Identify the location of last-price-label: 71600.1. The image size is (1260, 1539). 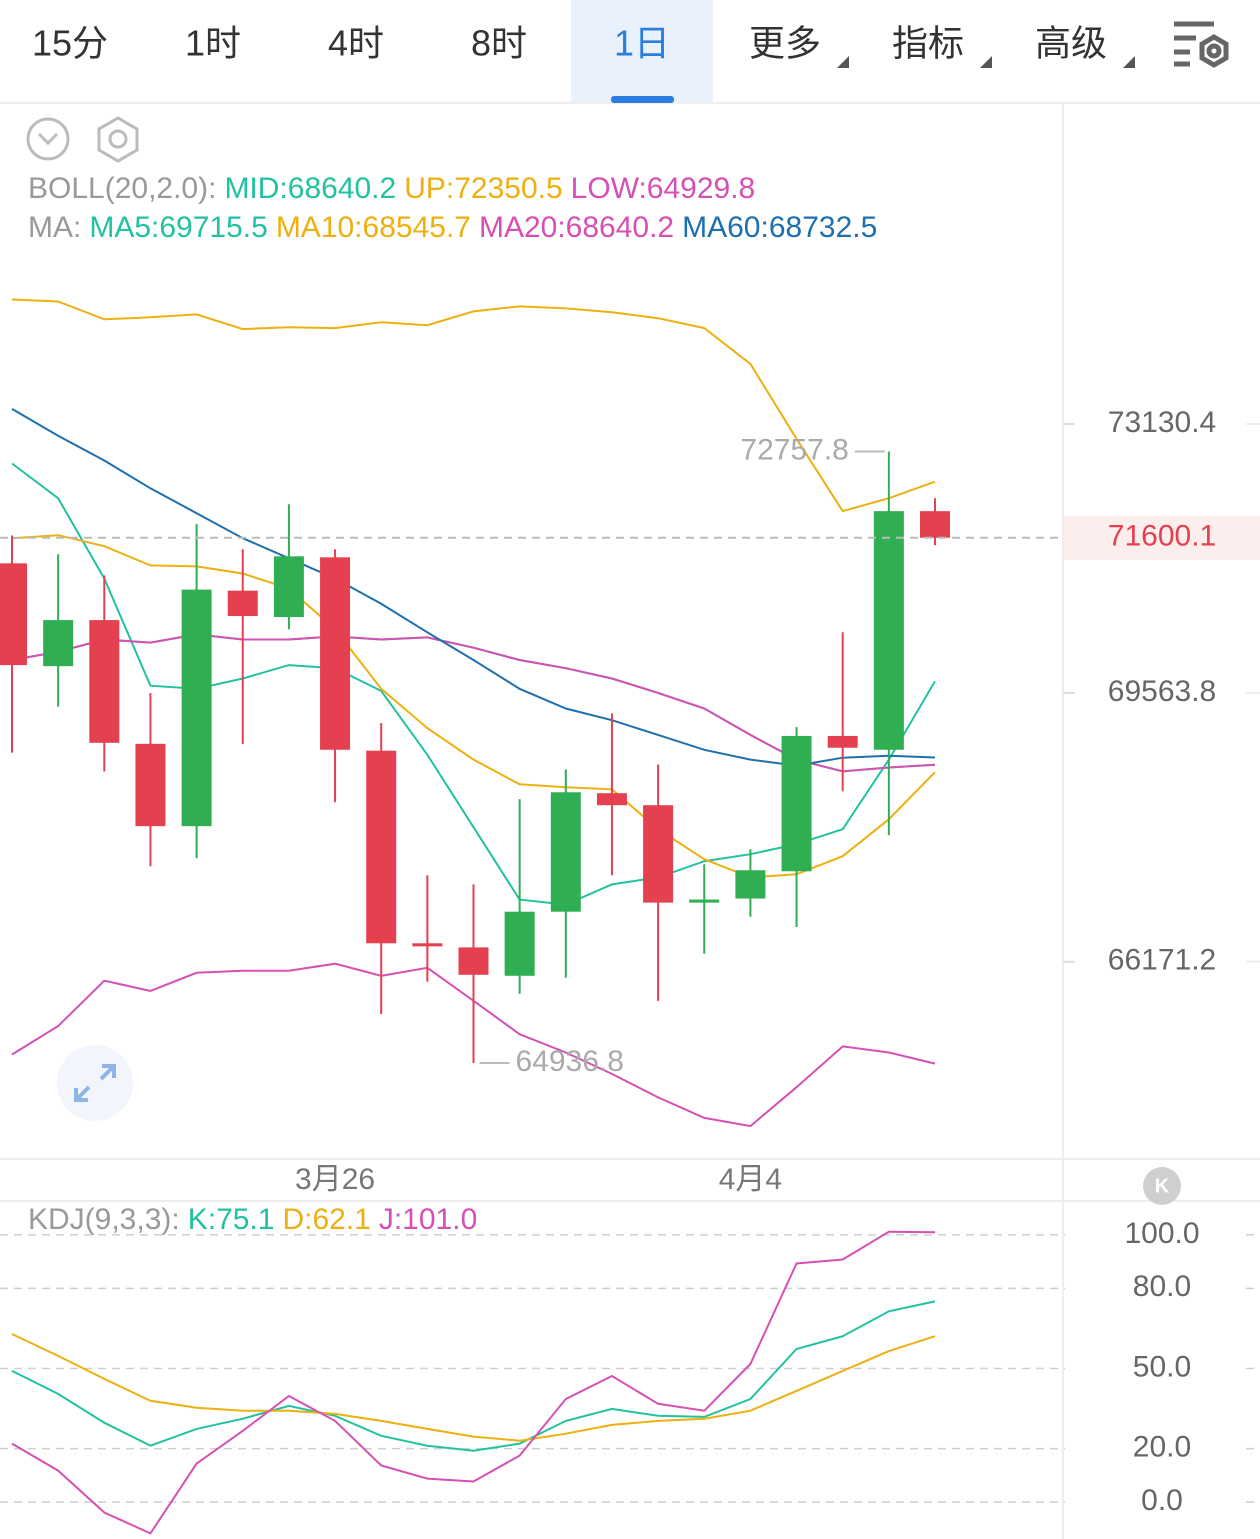
(1162, 536).